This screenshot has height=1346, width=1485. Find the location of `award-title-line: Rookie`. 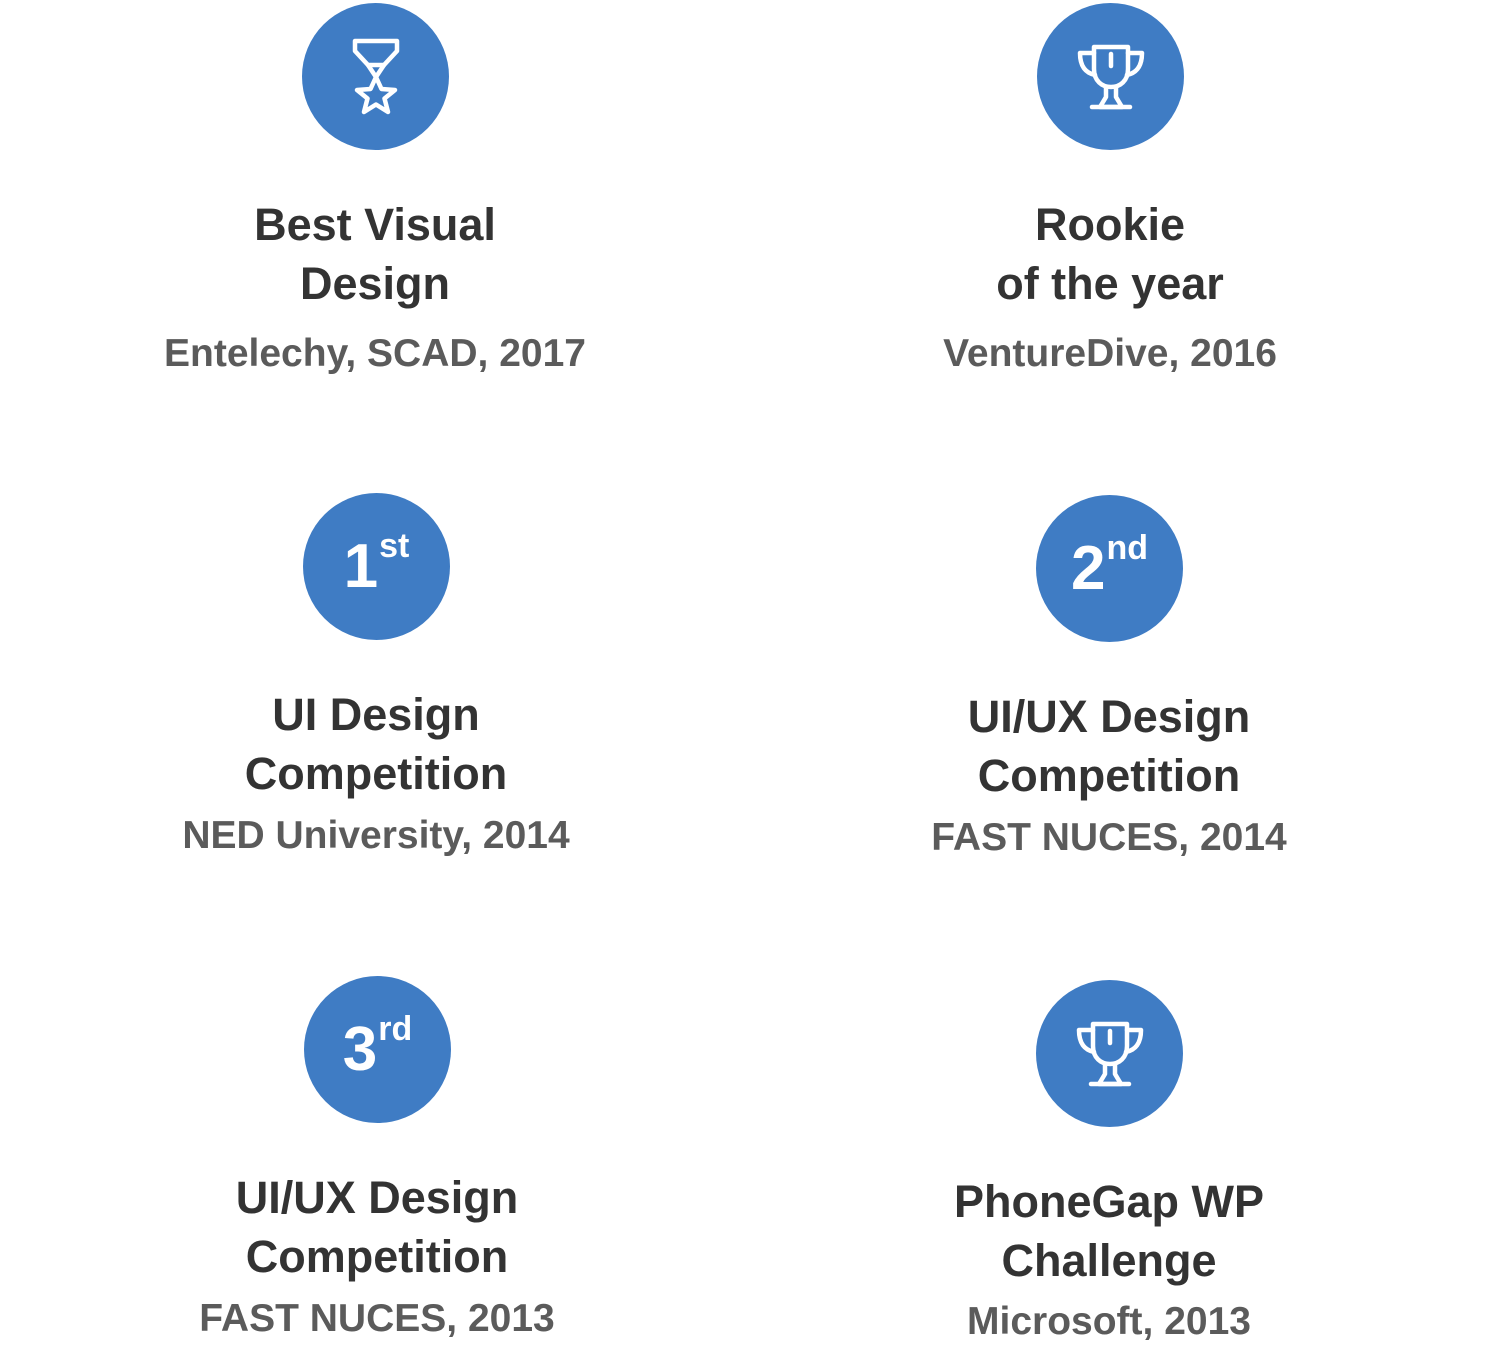

award-title-line: Rookie is located at coordinates (1110, 224).